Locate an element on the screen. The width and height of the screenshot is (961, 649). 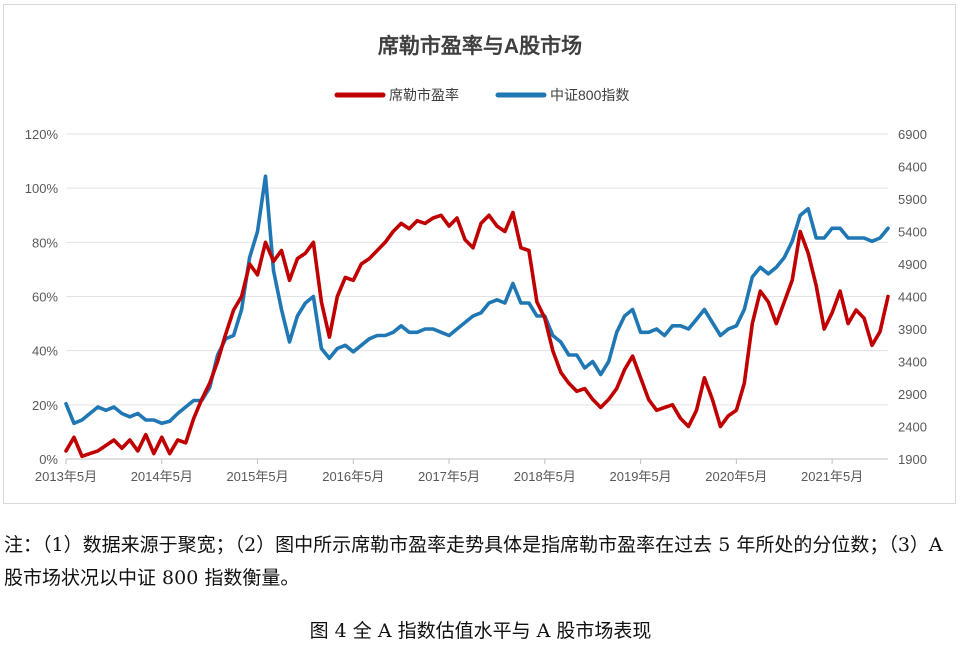
legend-label: 中证800指数 is located at coordinates (589, 95).